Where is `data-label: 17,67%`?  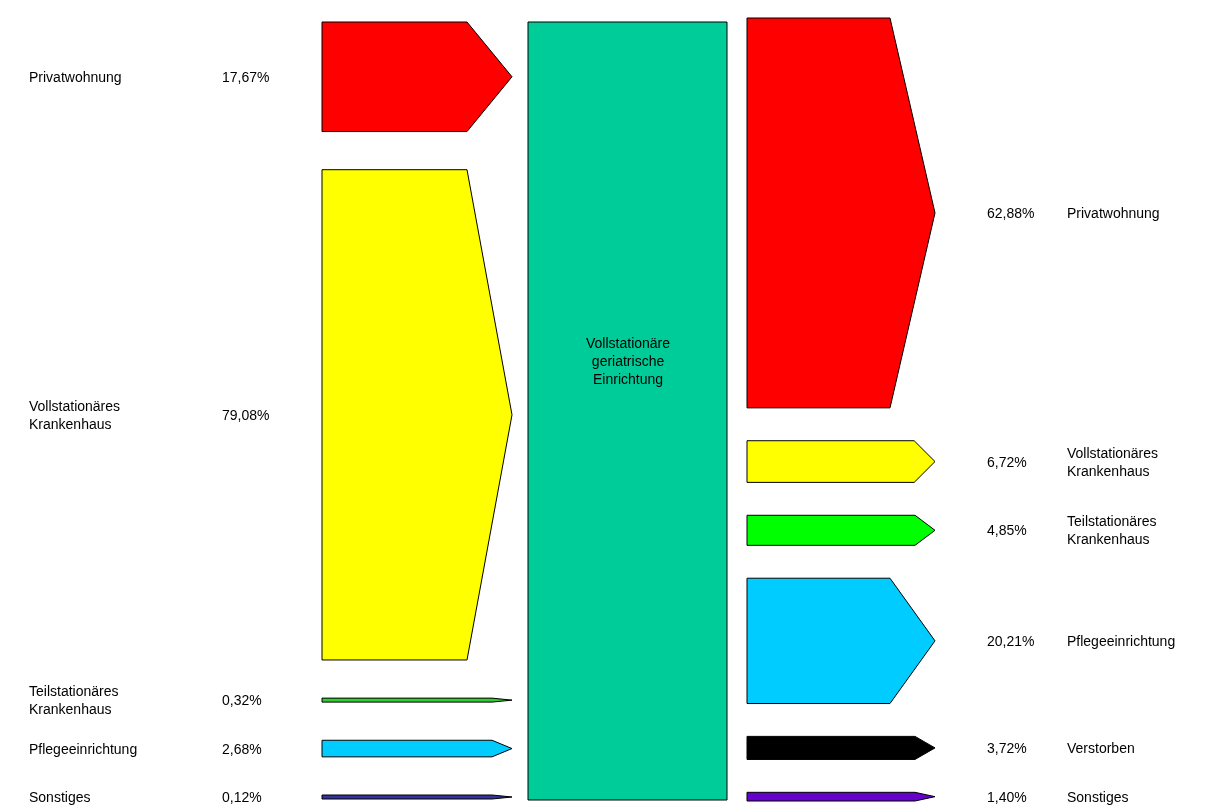 data-label: 17,67% is located at coordinates (246, 77).